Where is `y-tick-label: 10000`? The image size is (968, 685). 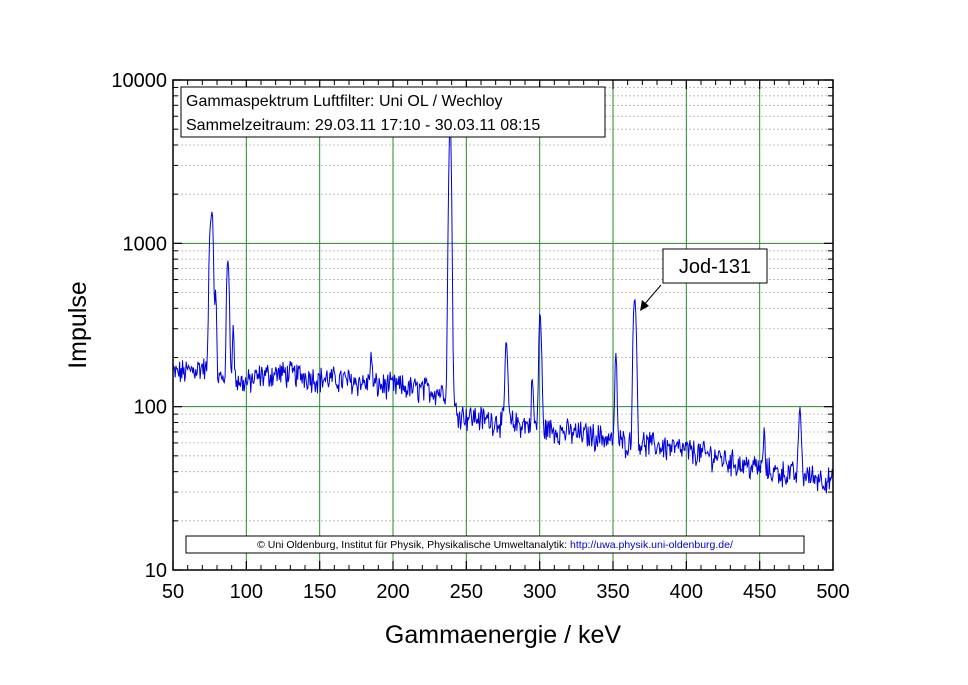 y-tick-label: 10000 is located at coordinates (139, 81).